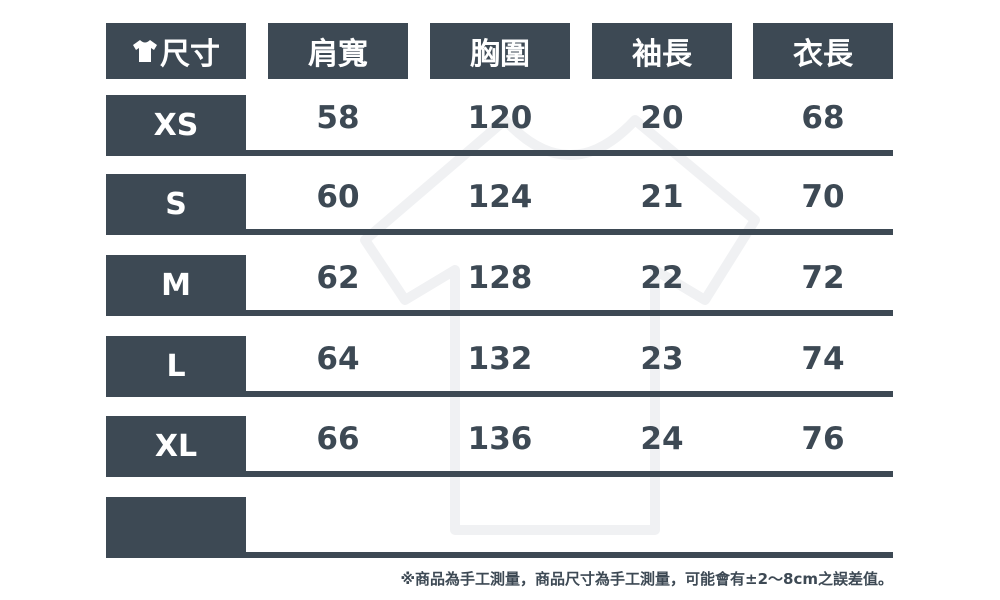 The image size is (1000, 600). Describe the element at coordinates (662, 54) in the screenshot. I see `header-label: 袖長` at that location.